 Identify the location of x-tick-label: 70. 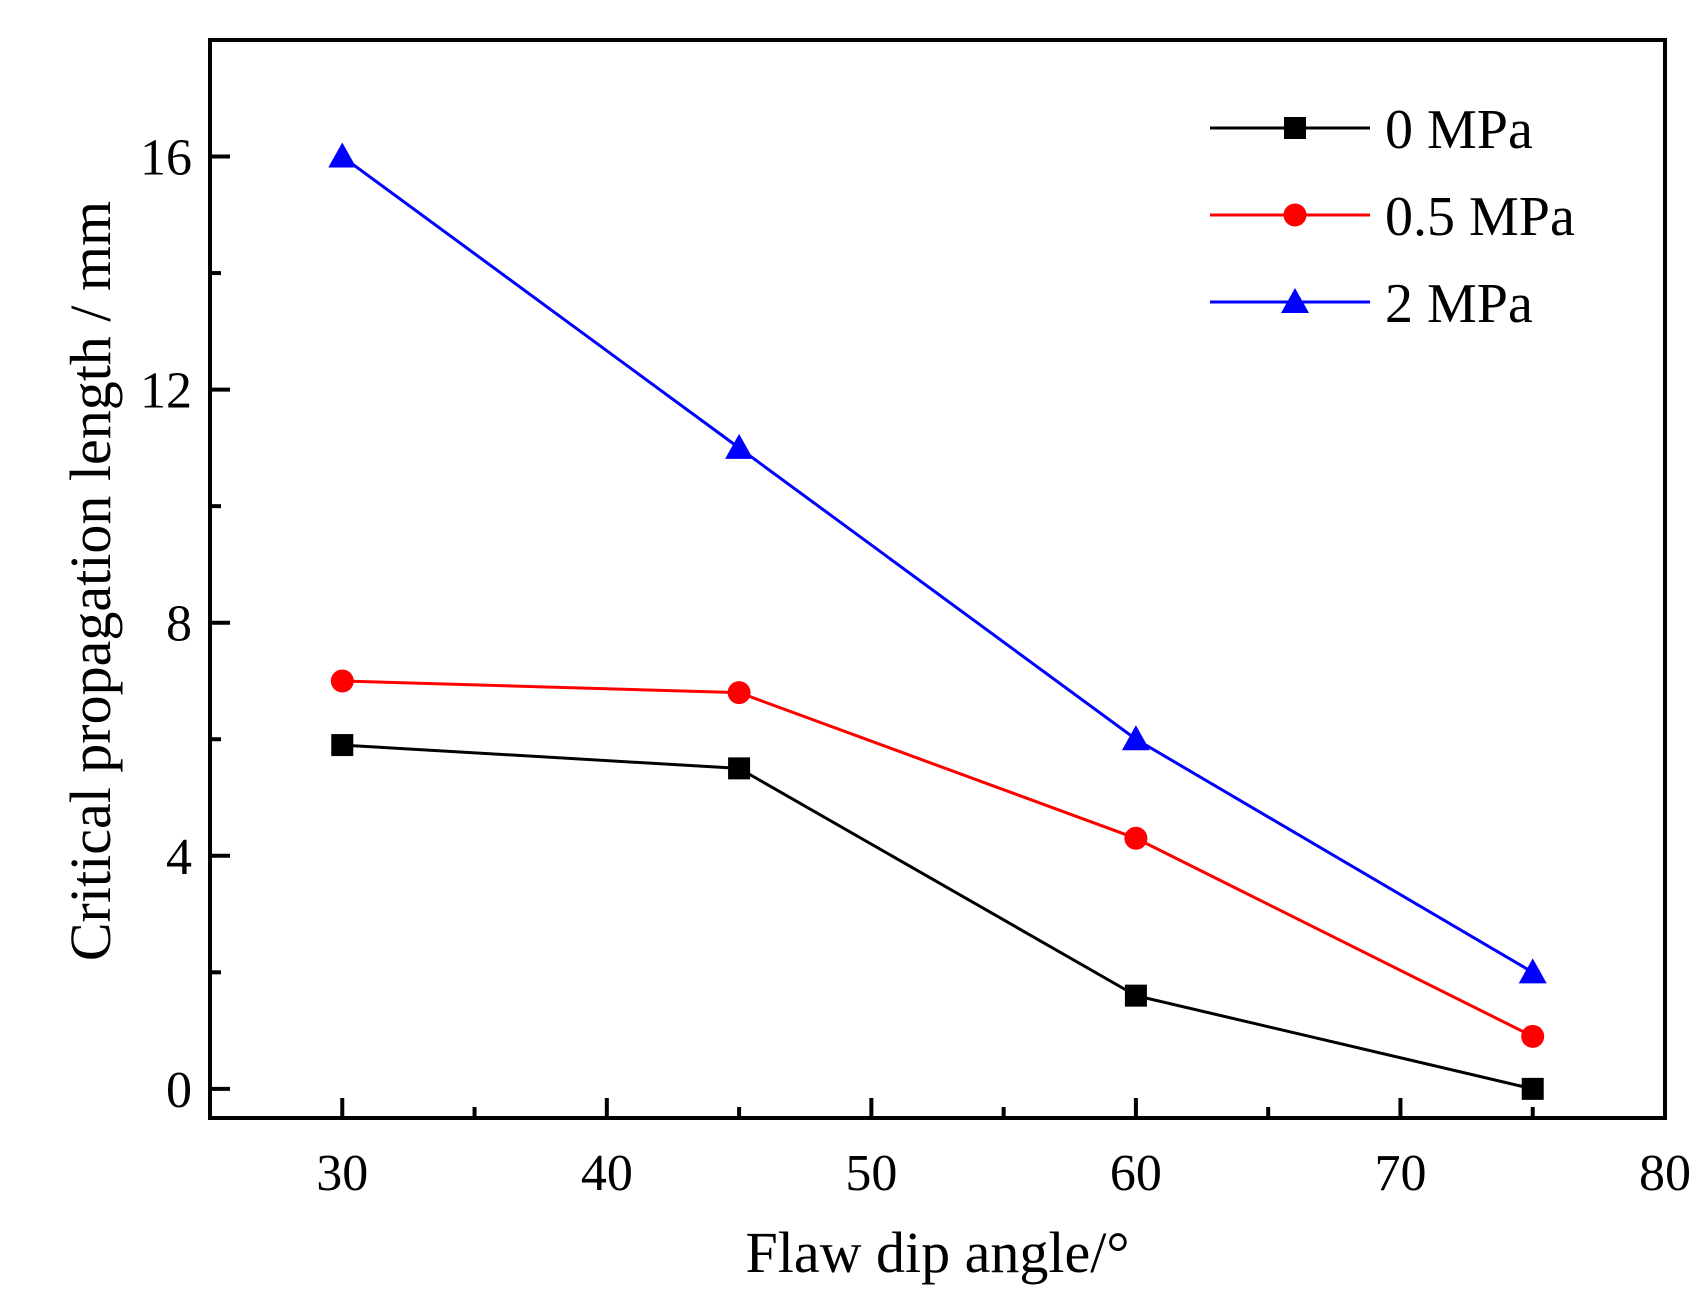
(1400, 1173).